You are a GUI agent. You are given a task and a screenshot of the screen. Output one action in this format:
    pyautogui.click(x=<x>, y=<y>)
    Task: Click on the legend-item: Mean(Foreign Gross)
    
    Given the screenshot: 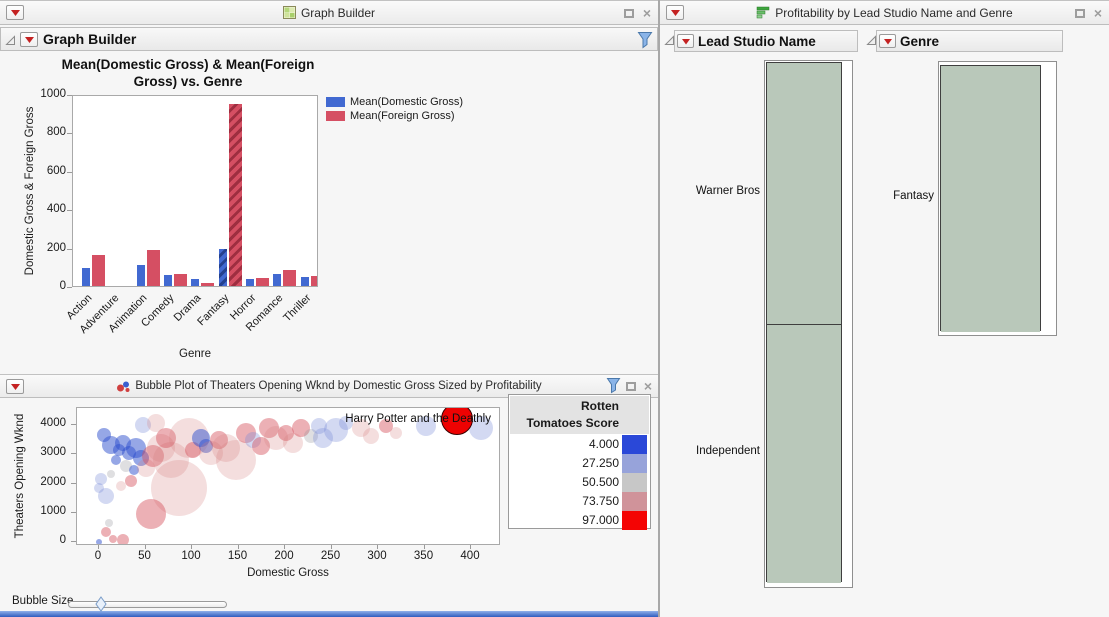 What is the action you would take?
    pyautogui.click(x=390, y=116)
    